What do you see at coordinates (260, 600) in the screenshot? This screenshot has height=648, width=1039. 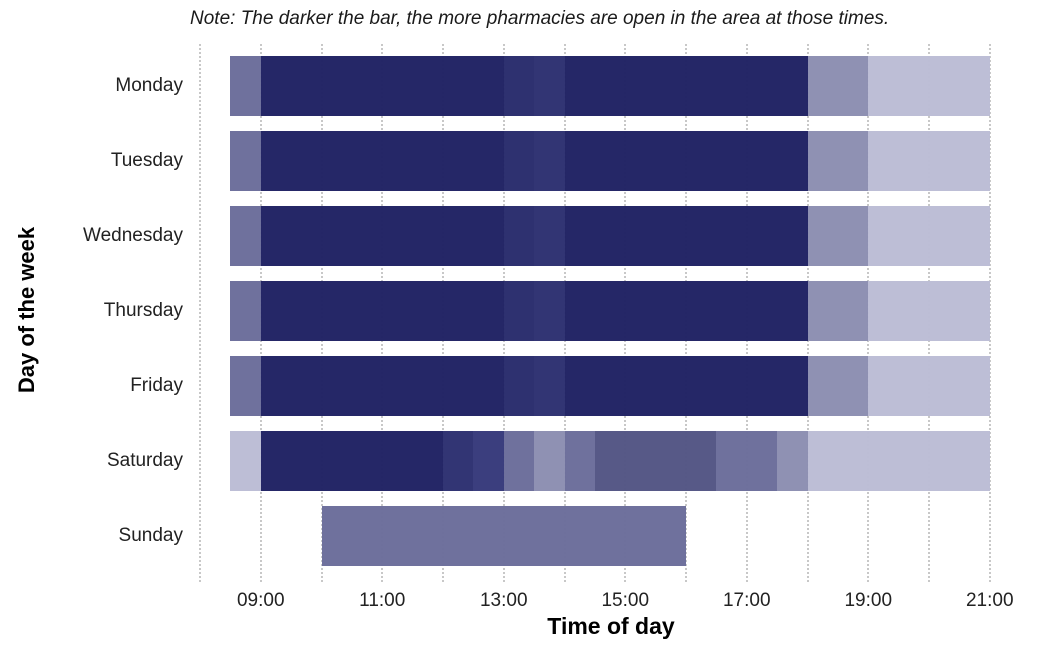 I see `x-tick-label: 09:00` at bounding box center [260, 600].